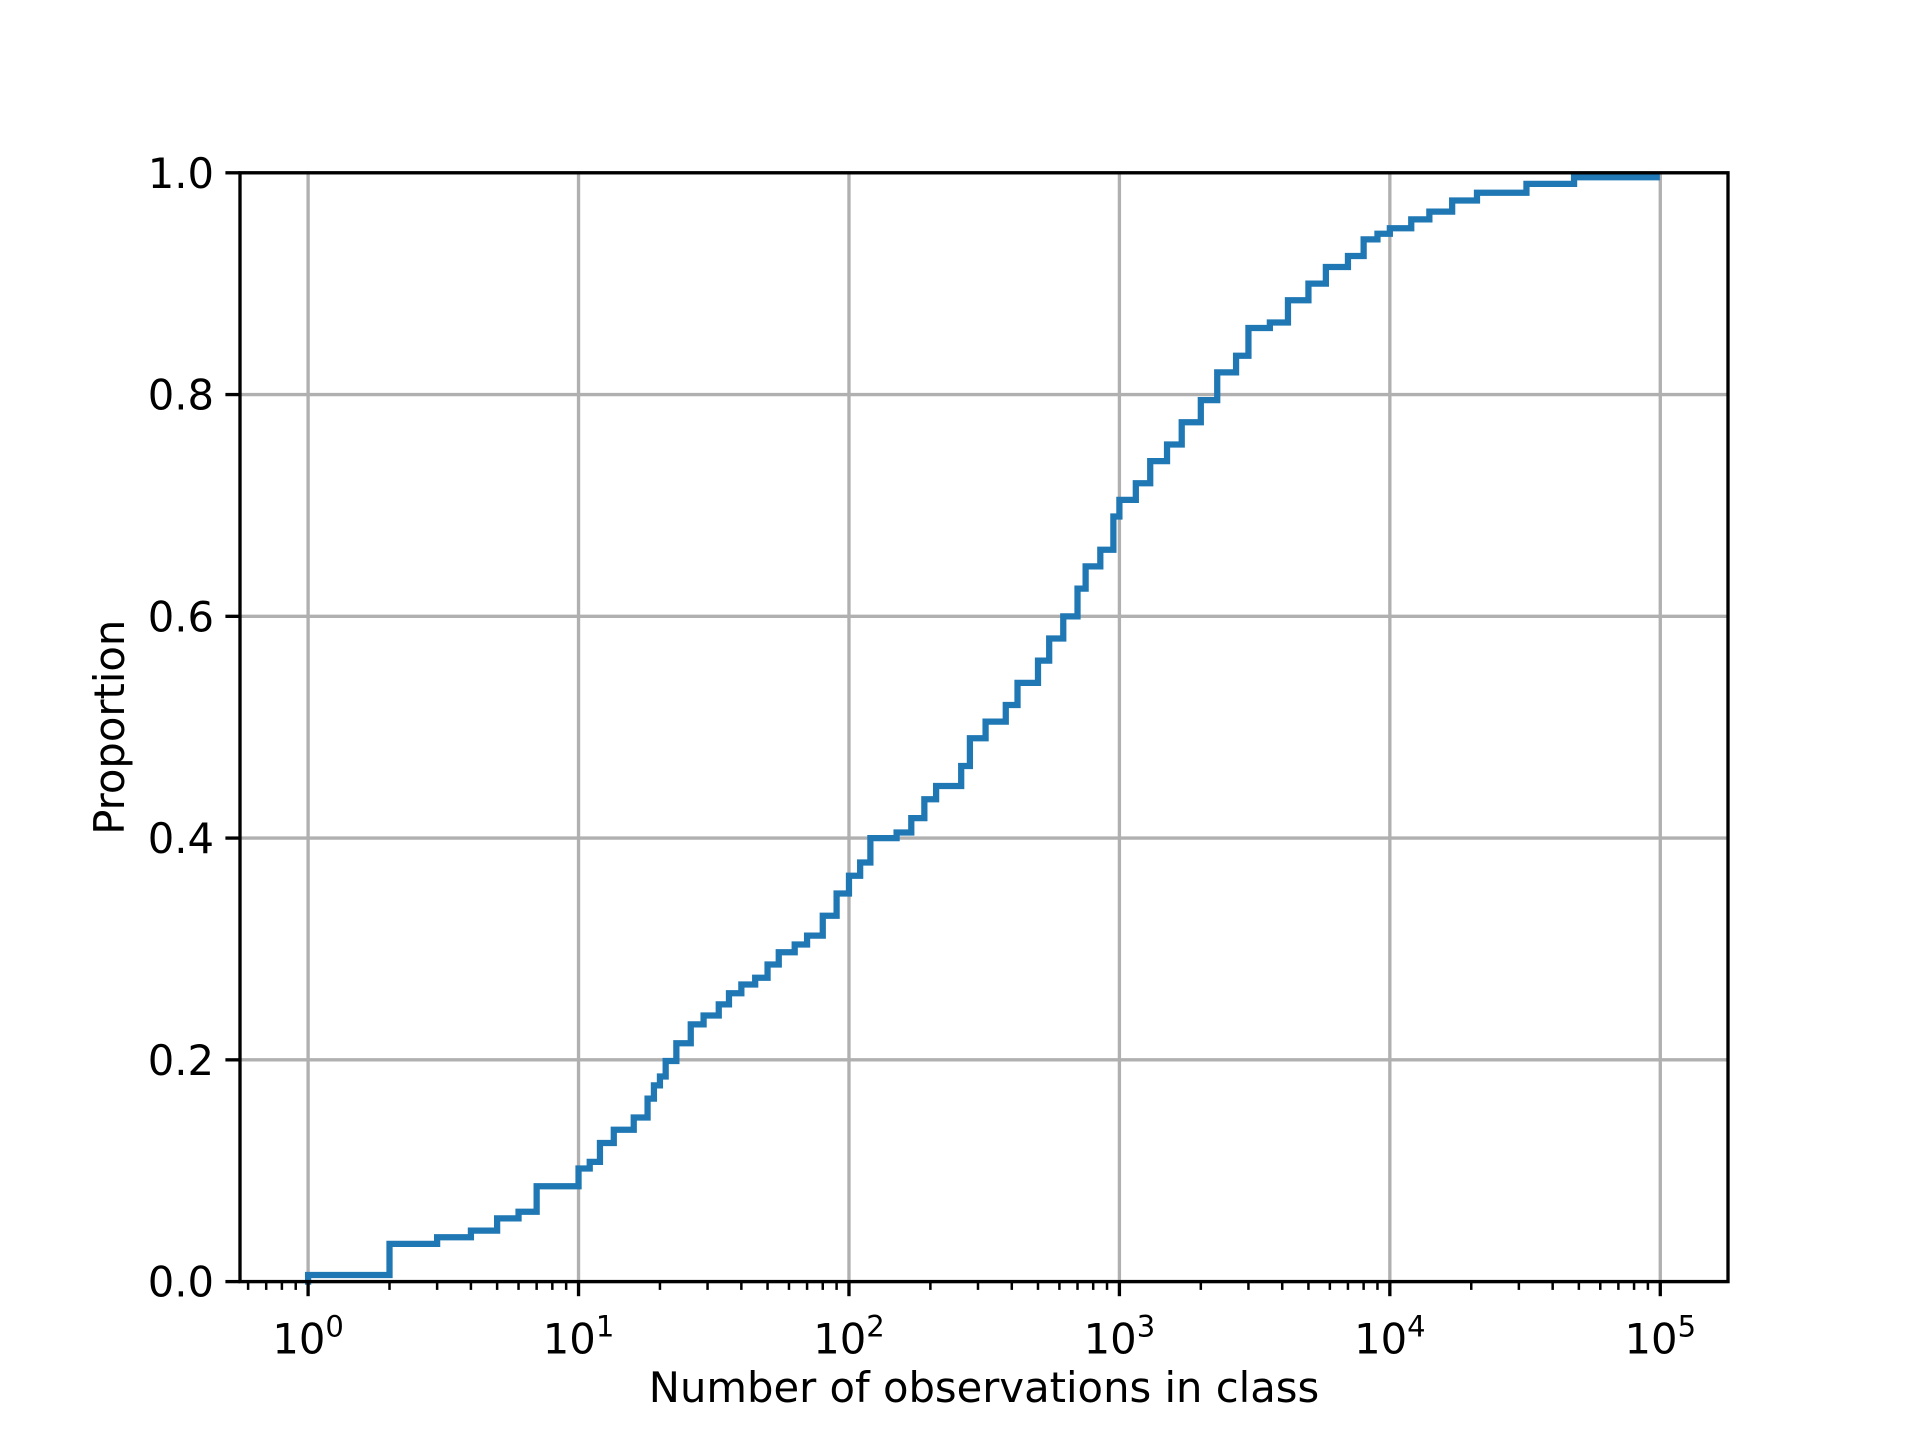 The image size is (1920, 1440). Describe the element at coordinates (109, 727) in the screenshot. I see `y-axis-label: Proportion` at that location.